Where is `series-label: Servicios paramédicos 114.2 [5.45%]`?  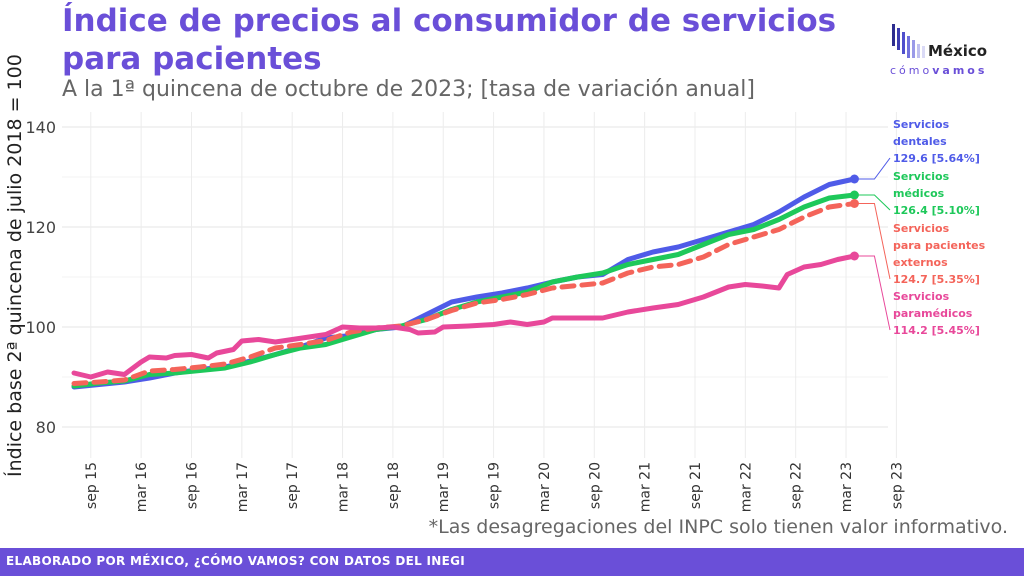 series-label: Servicios paramédicos 114.2 [5.45%] is located at coordinates (936, 313).